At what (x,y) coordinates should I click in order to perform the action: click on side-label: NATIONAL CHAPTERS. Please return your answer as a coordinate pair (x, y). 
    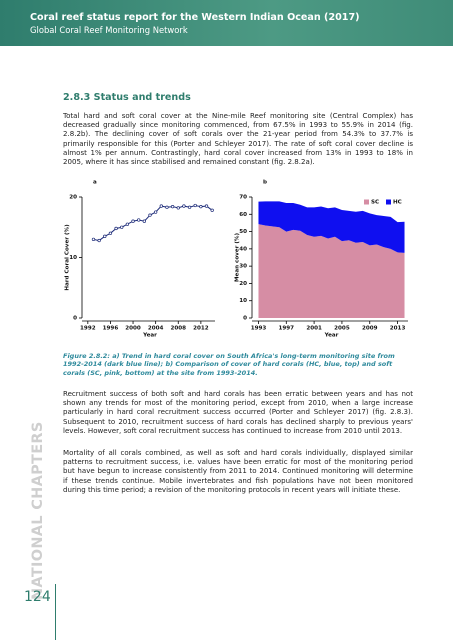
    Looking at the image, I should click on (38, 510).